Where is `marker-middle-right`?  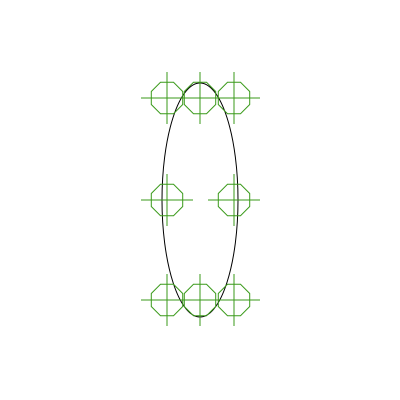 marker-middle-right is located at coordinates (234, 200).